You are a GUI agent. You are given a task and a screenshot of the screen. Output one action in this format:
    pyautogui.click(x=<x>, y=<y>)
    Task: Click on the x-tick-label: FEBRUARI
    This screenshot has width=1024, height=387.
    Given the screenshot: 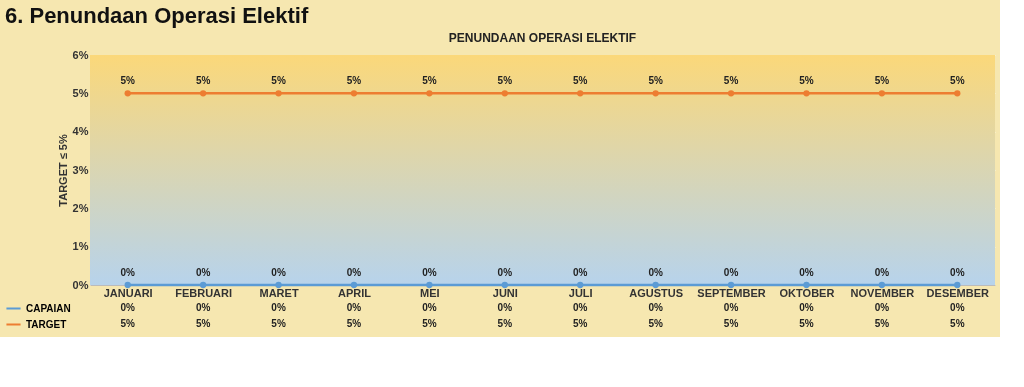 What is the action you would take?
    pyautogui.click(x=204, y=292)
    